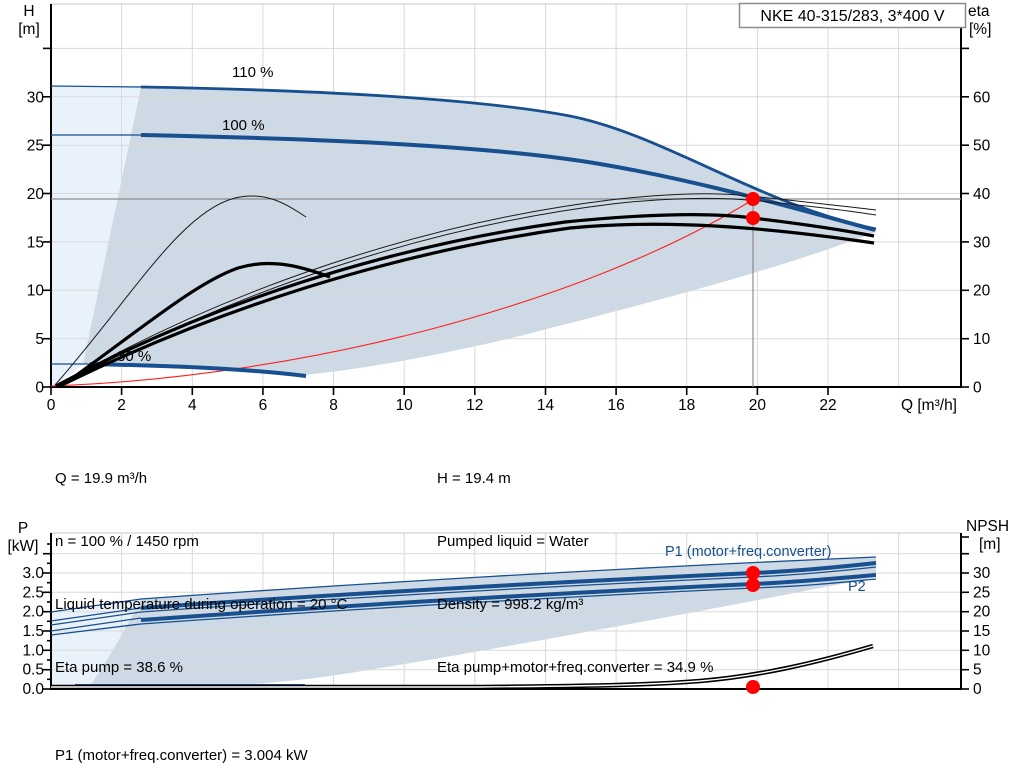 This screenshot has height=781, width=1024. I want to click on eta-total-point-marker, so click(753, 218).